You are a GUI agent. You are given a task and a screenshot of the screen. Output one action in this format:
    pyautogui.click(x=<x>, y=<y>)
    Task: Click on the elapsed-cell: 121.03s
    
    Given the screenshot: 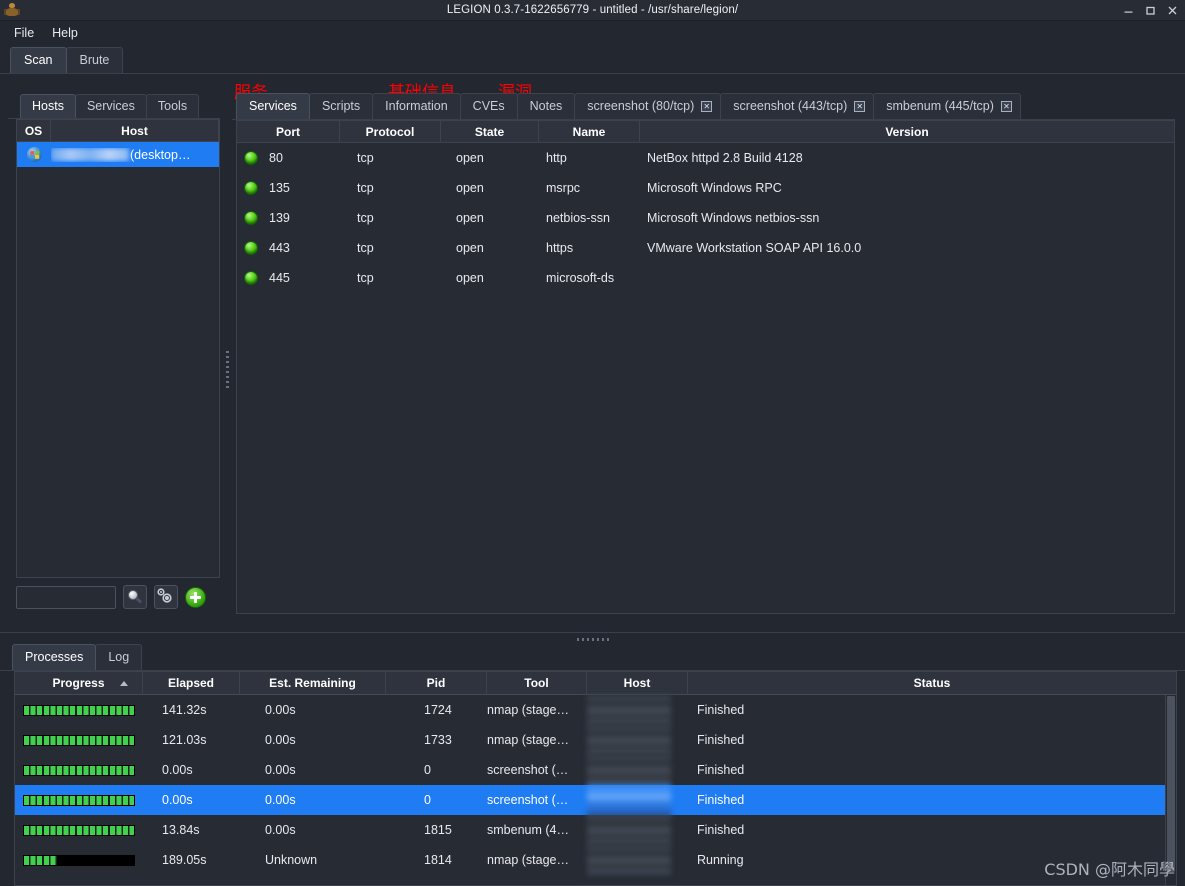 What is the action you would take?
    pyautogui.click(x=184, y=740)
    